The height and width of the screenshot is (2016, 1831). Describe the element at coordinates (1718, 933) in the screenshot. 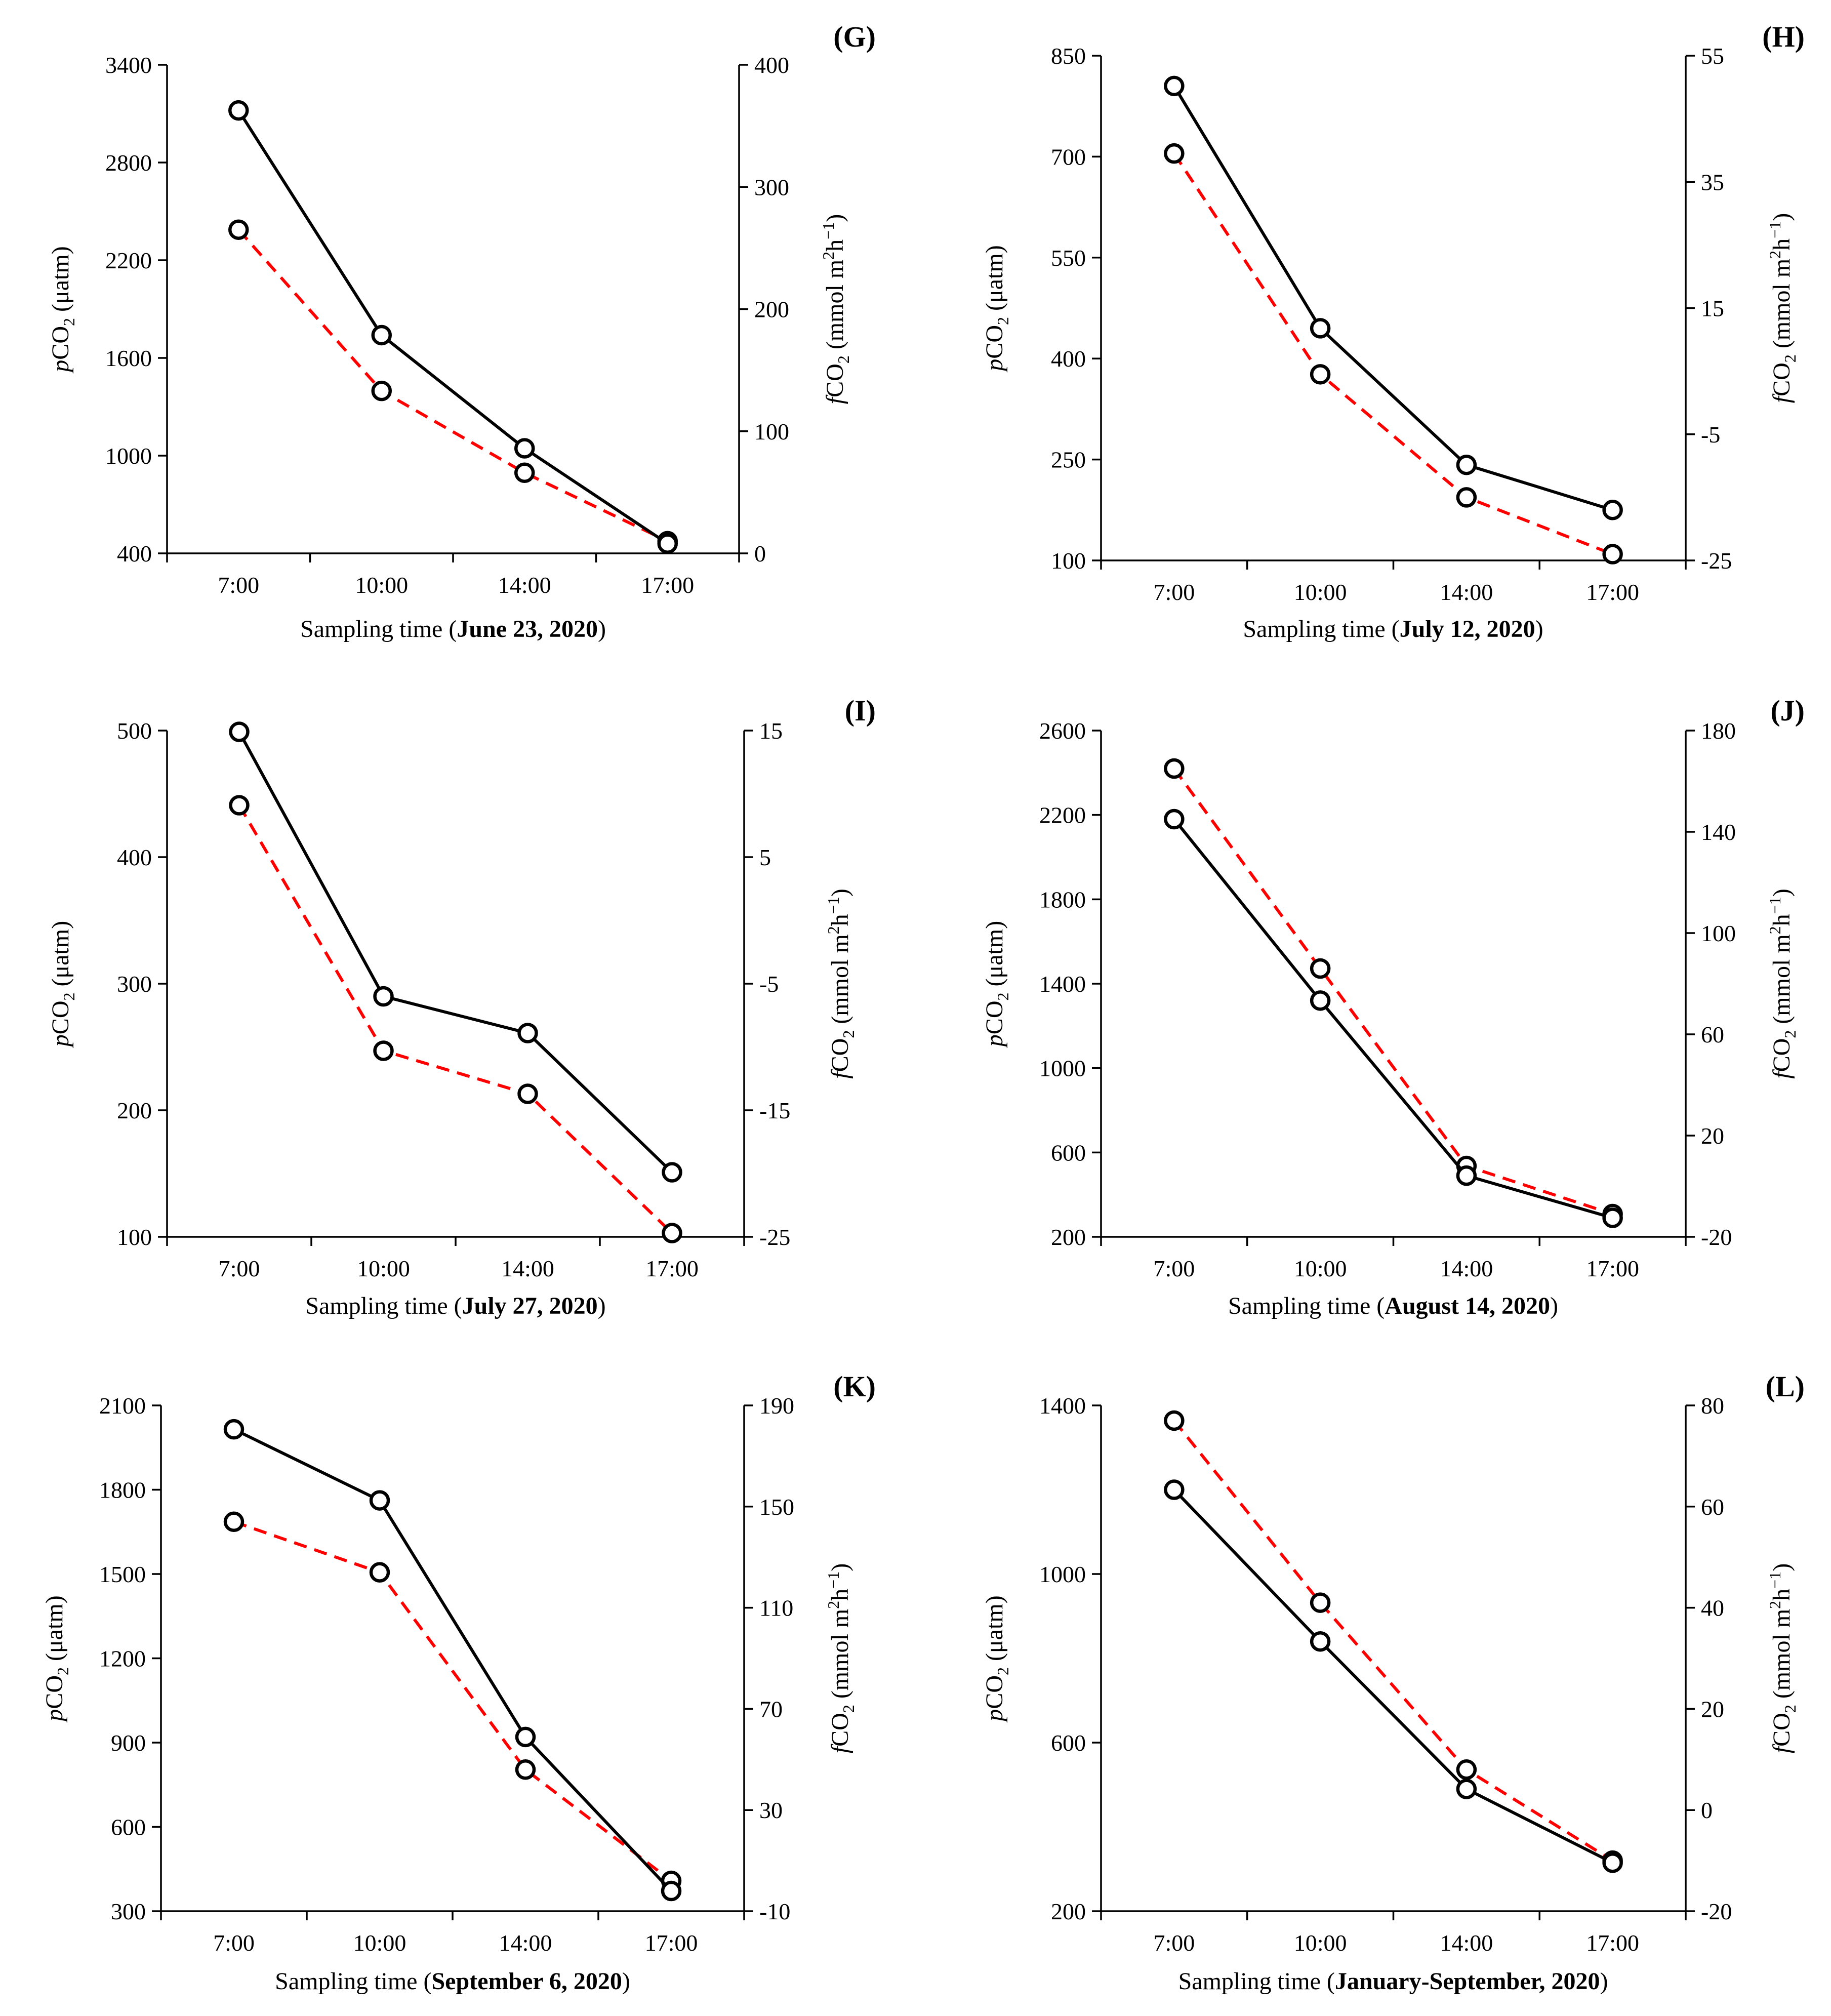

I see `right-tick-label: 100` at that location.